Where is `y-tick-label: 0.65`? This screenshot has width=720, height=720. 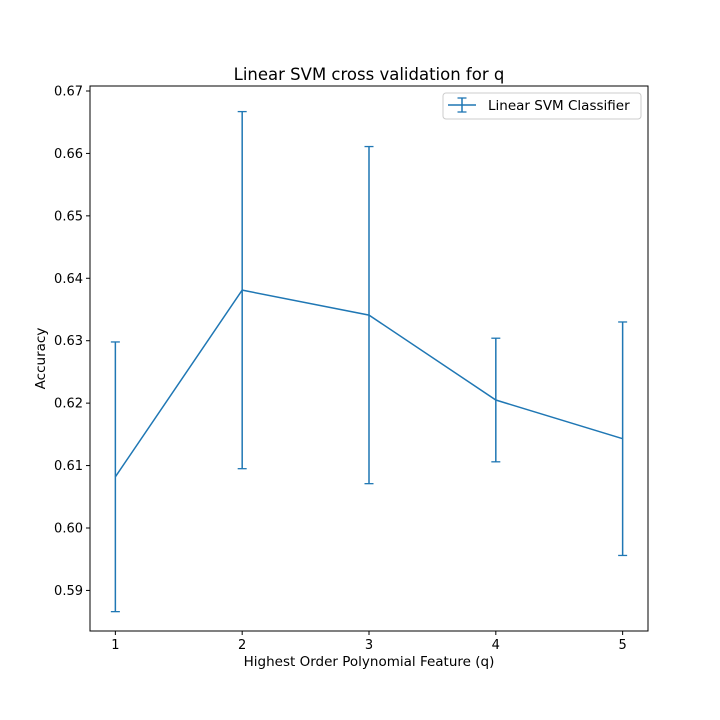
y-tick-label: 0.65 is located at coordinates (68, 216).